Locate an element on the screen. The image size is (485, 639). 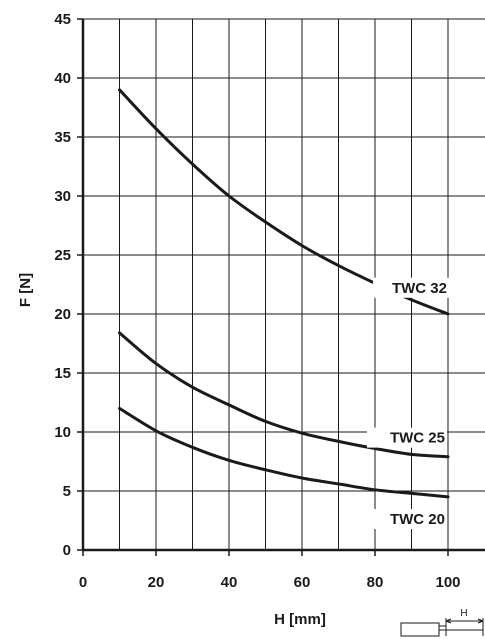
y-tick-label: 30 is located at coordinates (62, 196).